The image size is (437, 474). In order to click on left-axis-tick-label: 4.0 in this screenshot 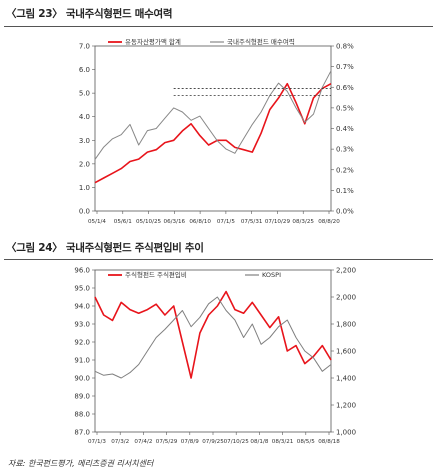, I will do `click(84, 117)`.